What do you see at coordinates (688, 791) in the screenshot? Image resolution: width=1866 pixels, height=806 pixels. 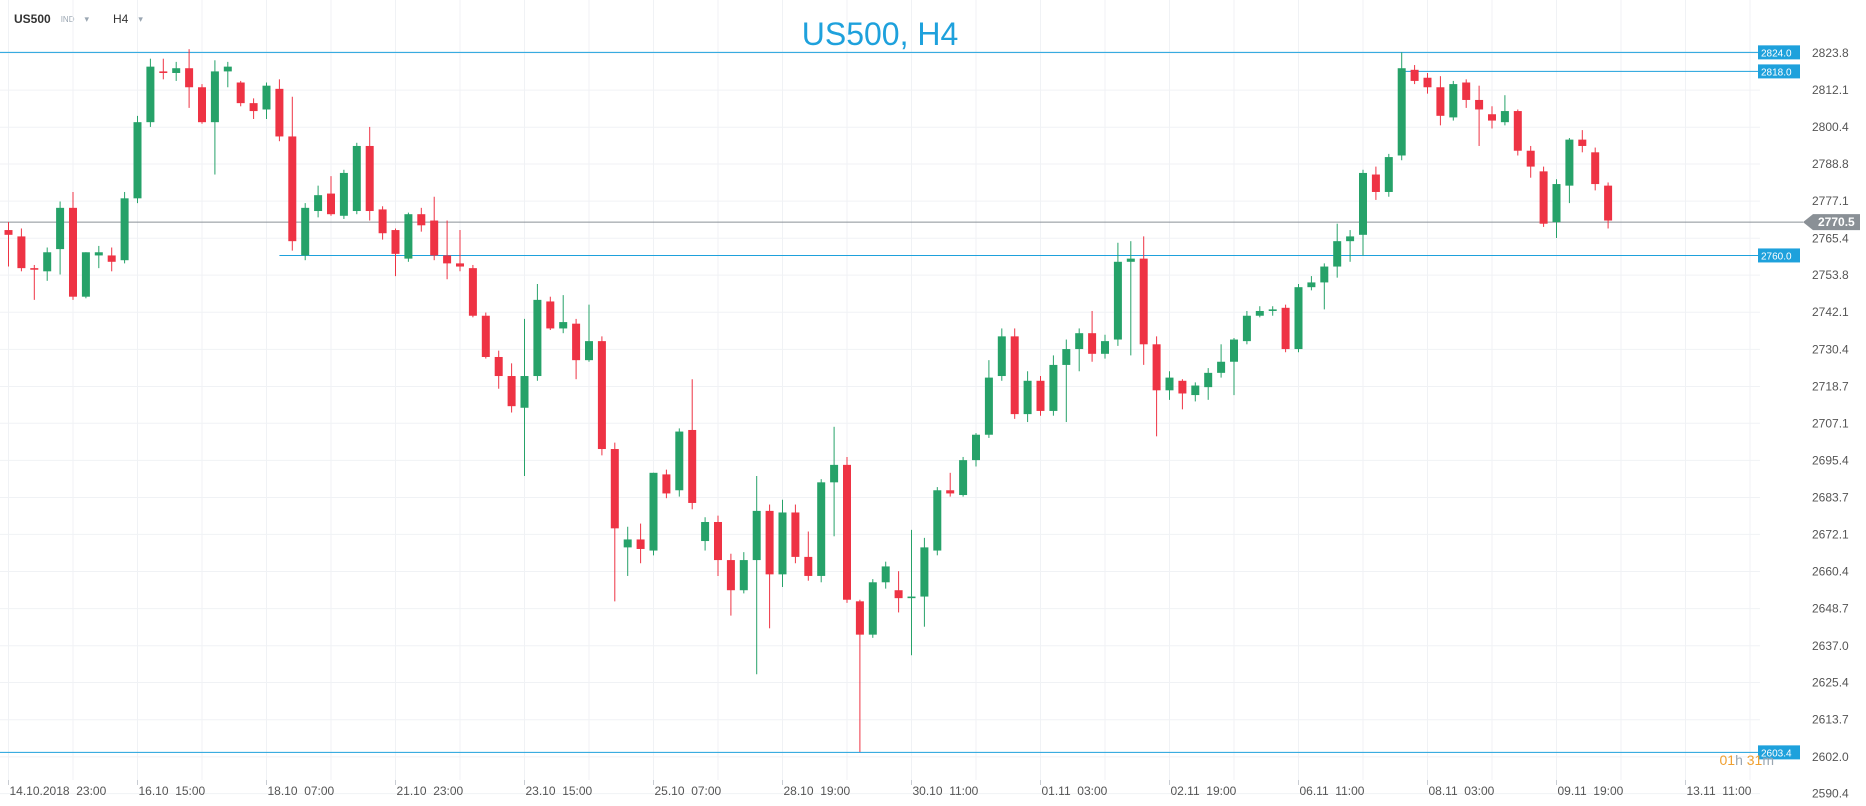 I see `x-tick-label: 25.10 07:00` at bounding box center [688, 791].